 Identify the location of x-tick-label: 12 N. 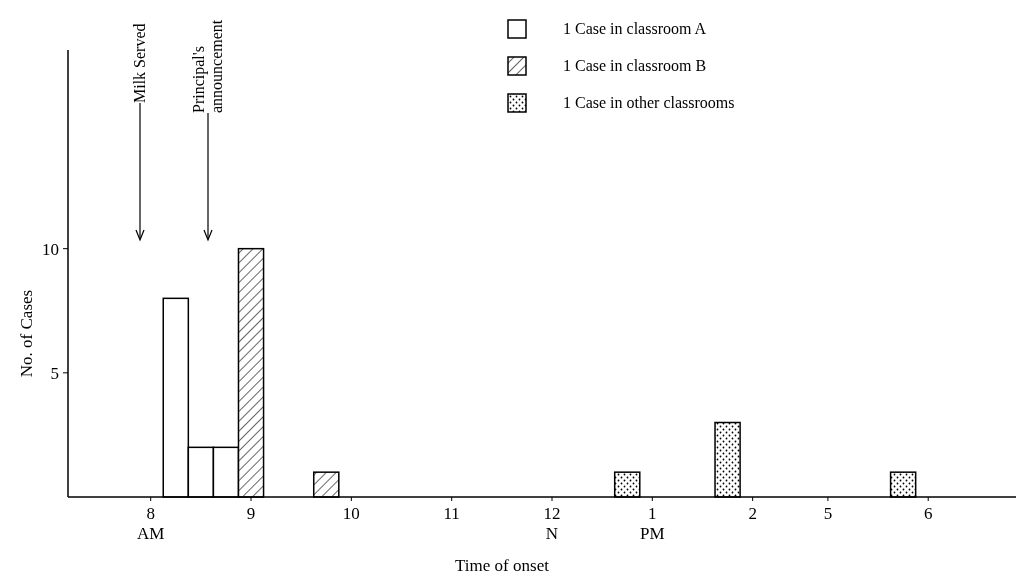
(552, 523).